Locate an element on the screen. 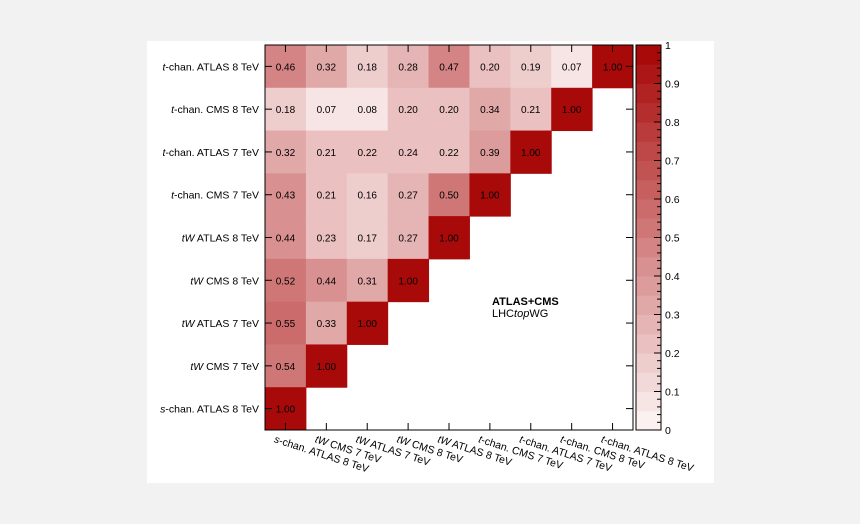 The height and width of the screenshot is (524, 860). row-label-rest: ATLAS 8 TeV is located at coordinates (227, 239).